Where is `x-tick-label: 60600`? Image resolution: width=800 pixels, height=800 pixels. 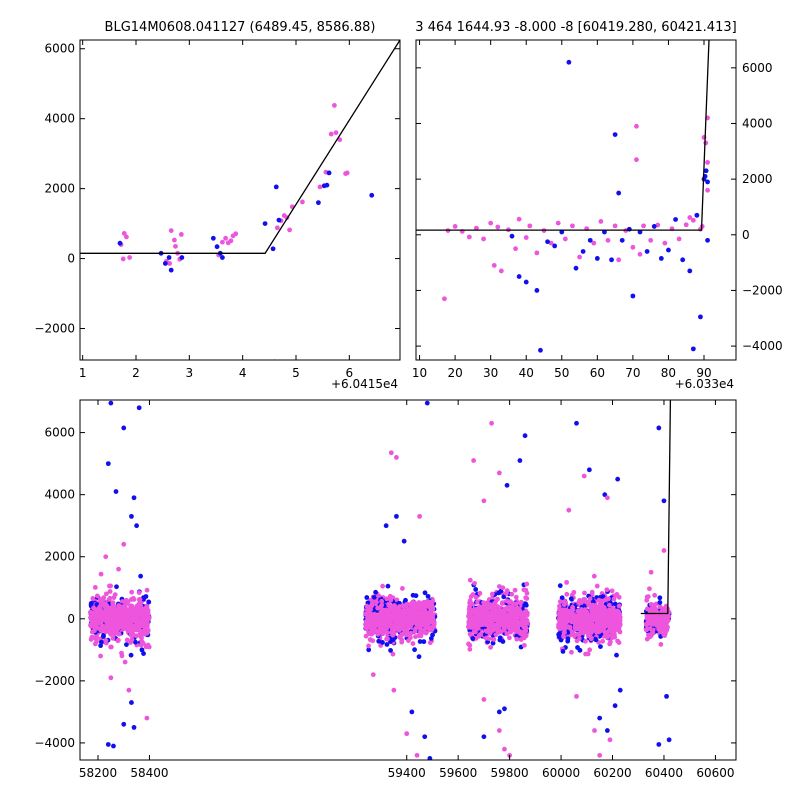
x-tick-label: 60600 is located at coordinates (715, 773).